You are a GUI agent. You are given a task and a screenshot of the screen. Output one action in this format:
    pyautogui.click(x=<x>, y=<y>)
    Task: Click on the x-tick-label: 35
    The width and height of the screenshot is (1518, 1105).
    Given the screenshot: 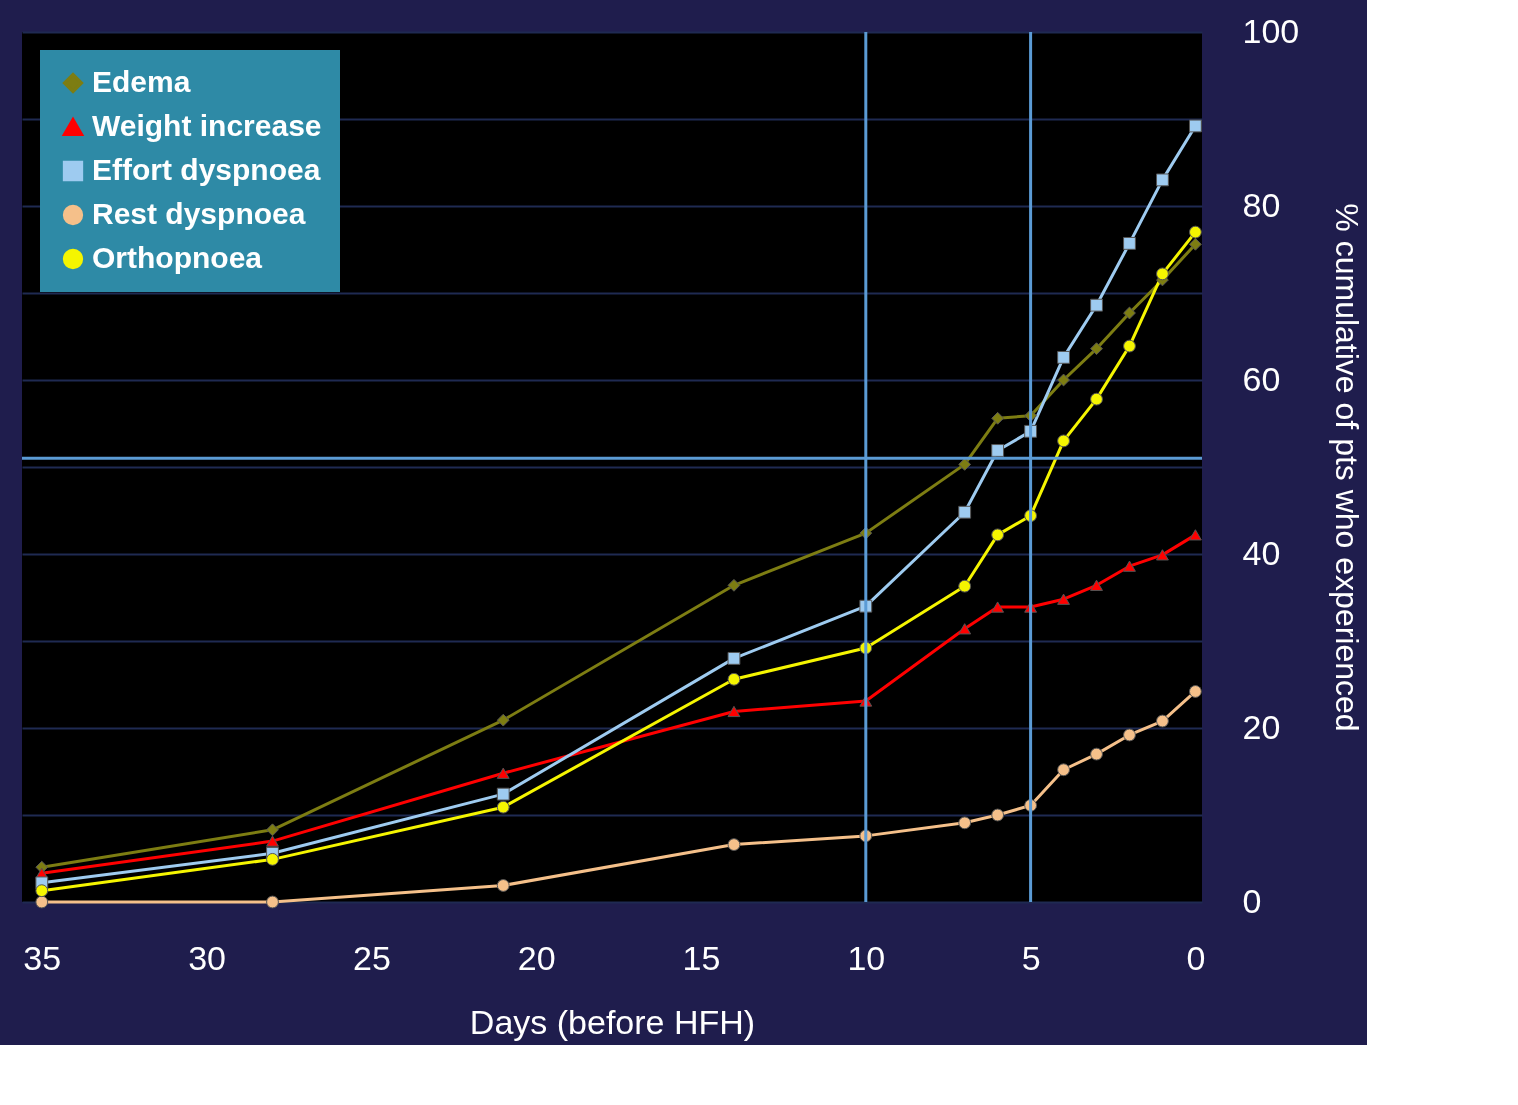 What is the action you would take?
    pyautogui.click(x=42, y=957)
    